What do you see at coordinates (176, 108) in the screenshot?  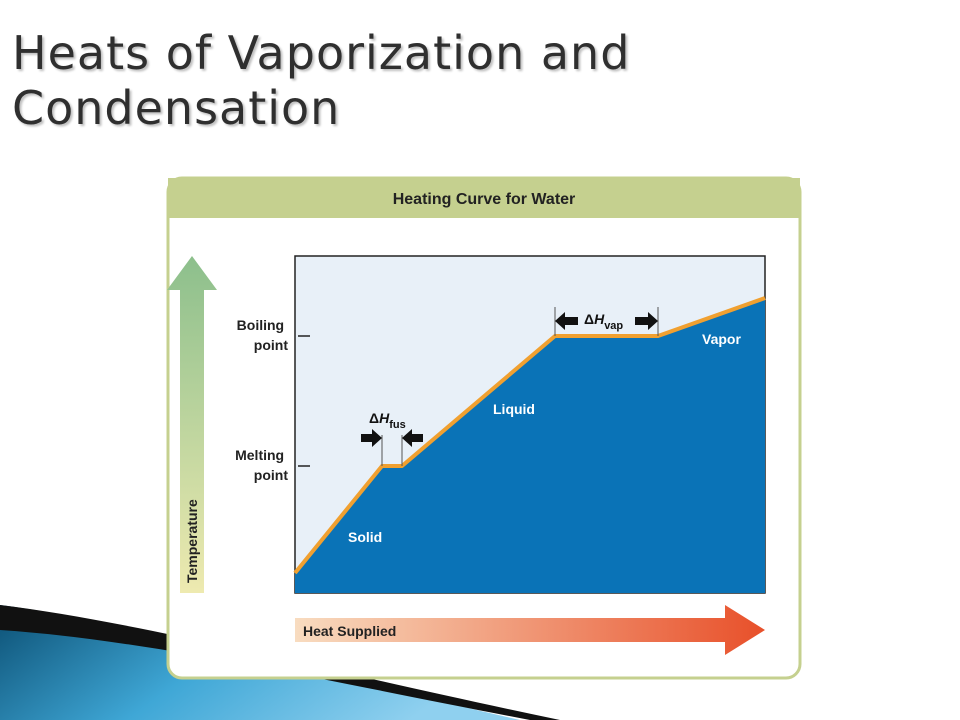 I see `slide-title-line-2: Condensation` at bounding box center [176, 108].